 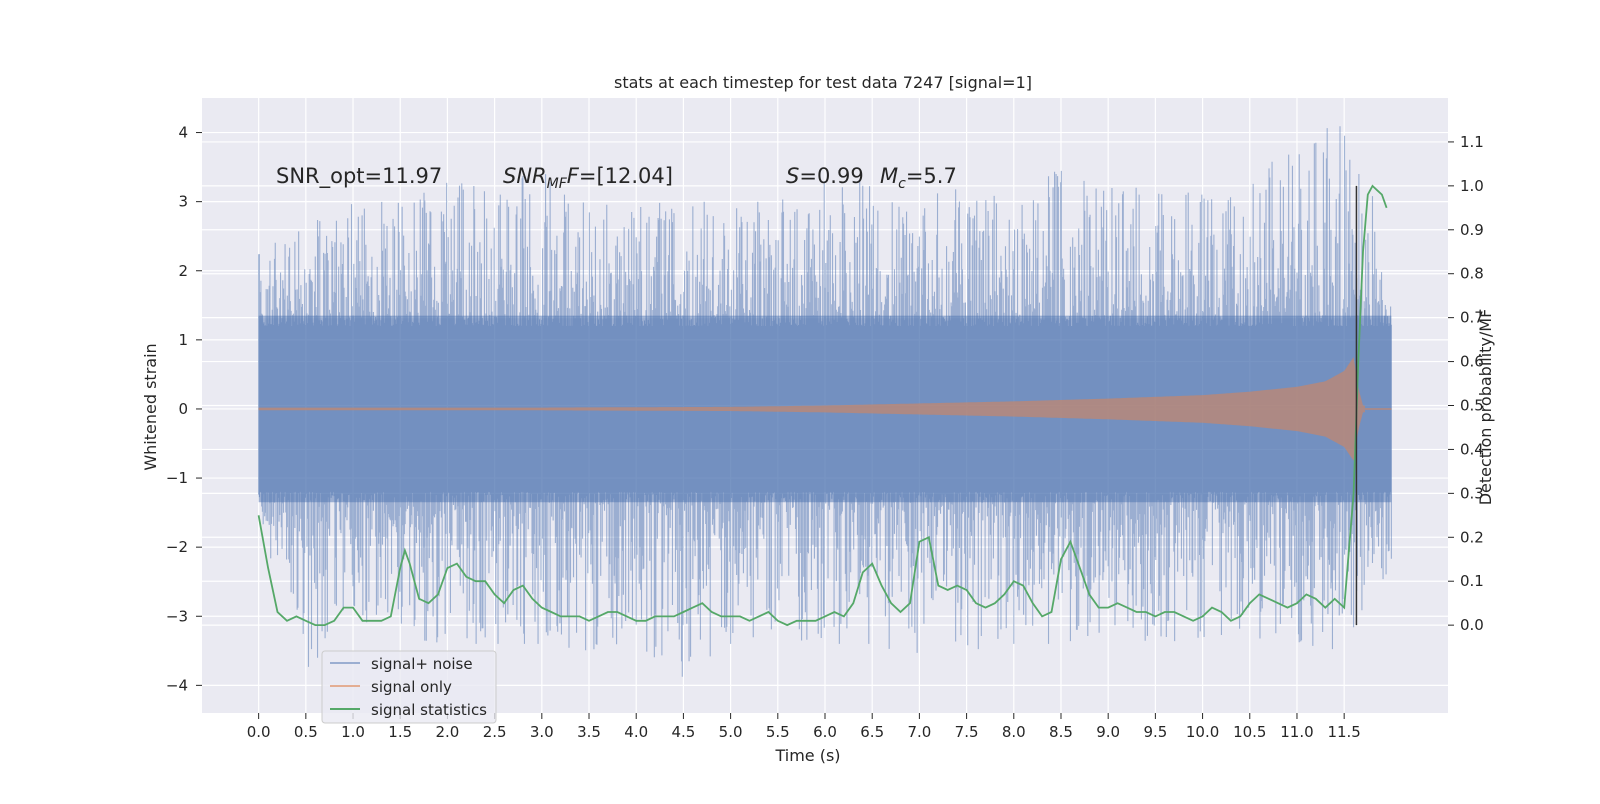 What do you see at coordinates (807, 755) in the screenshot?
I see `x-axis-label: Time (s)` at bounding box center [807, 755].